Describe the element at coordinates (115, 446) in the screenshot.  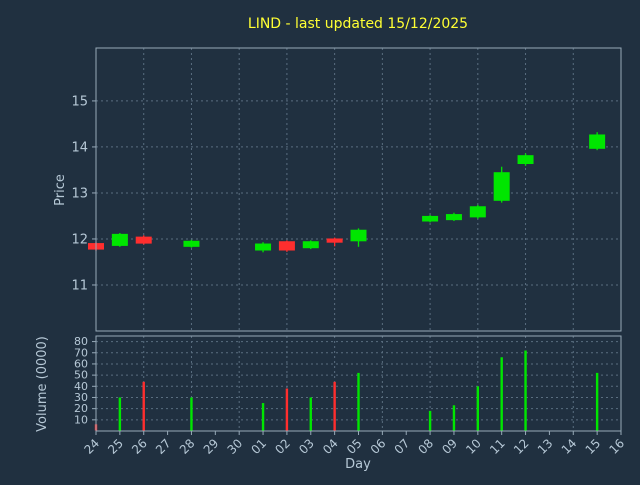
I see `day-tick-label: 25` at that location.